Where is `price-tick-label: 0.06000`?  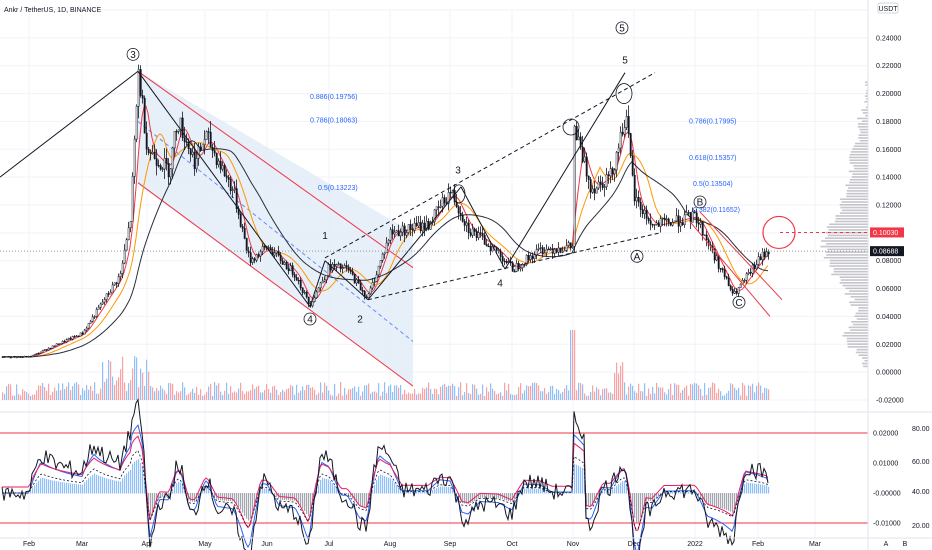 price-tick-label: 0.06000 is located at coordinates (888, 289).